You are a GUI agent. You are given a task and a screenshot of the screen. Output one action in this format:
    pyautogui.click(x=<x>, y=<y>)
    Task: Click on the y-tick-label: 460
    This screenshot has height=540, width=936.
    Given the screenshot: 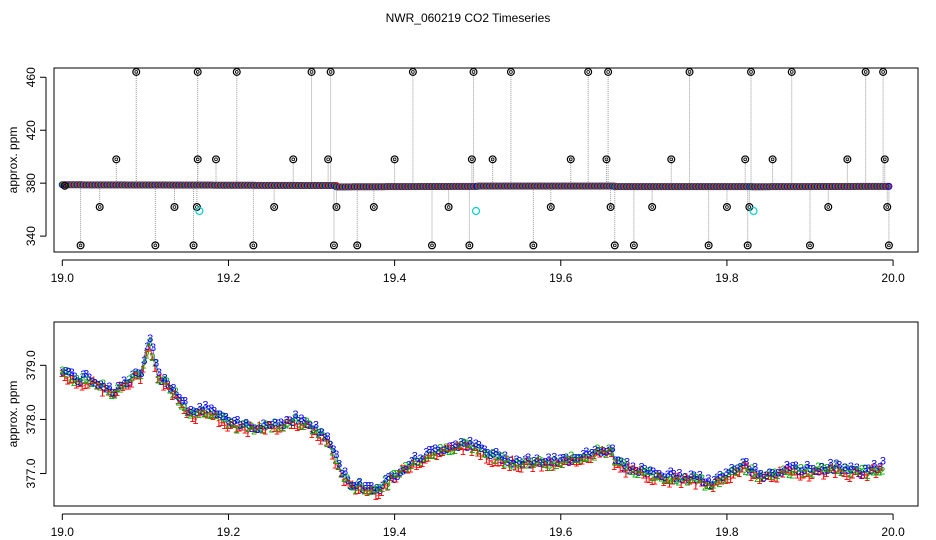 What is the action you would take?
    pyautogui.click(x=31, y=77)
    